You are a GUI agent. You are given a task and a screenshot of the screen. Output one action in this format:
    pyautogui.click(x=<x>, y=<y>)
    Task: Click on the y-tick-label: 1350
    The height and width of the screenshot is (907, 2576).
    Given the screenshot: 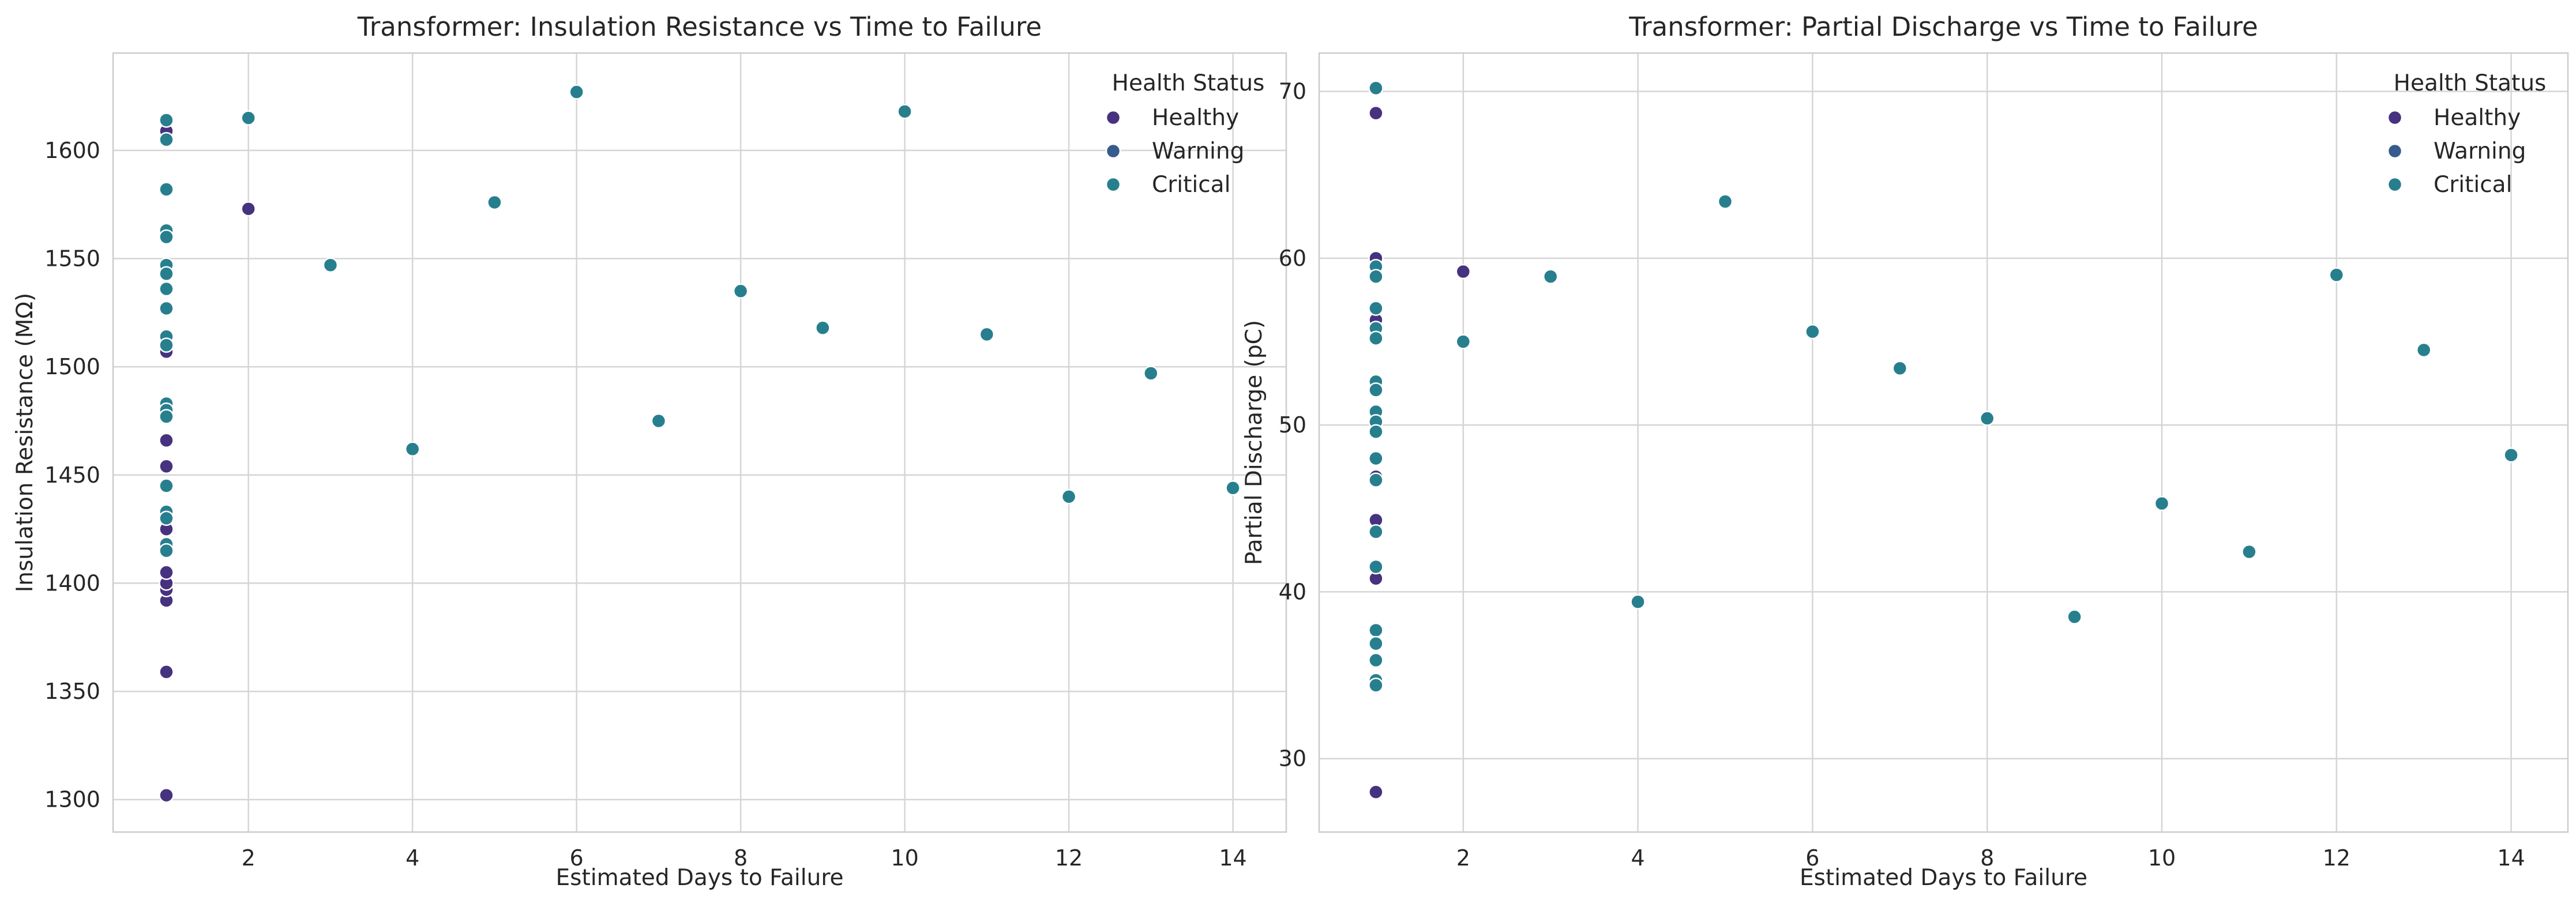 What is the action you would take?
    pyautogui.click(x=72, y=692)
    